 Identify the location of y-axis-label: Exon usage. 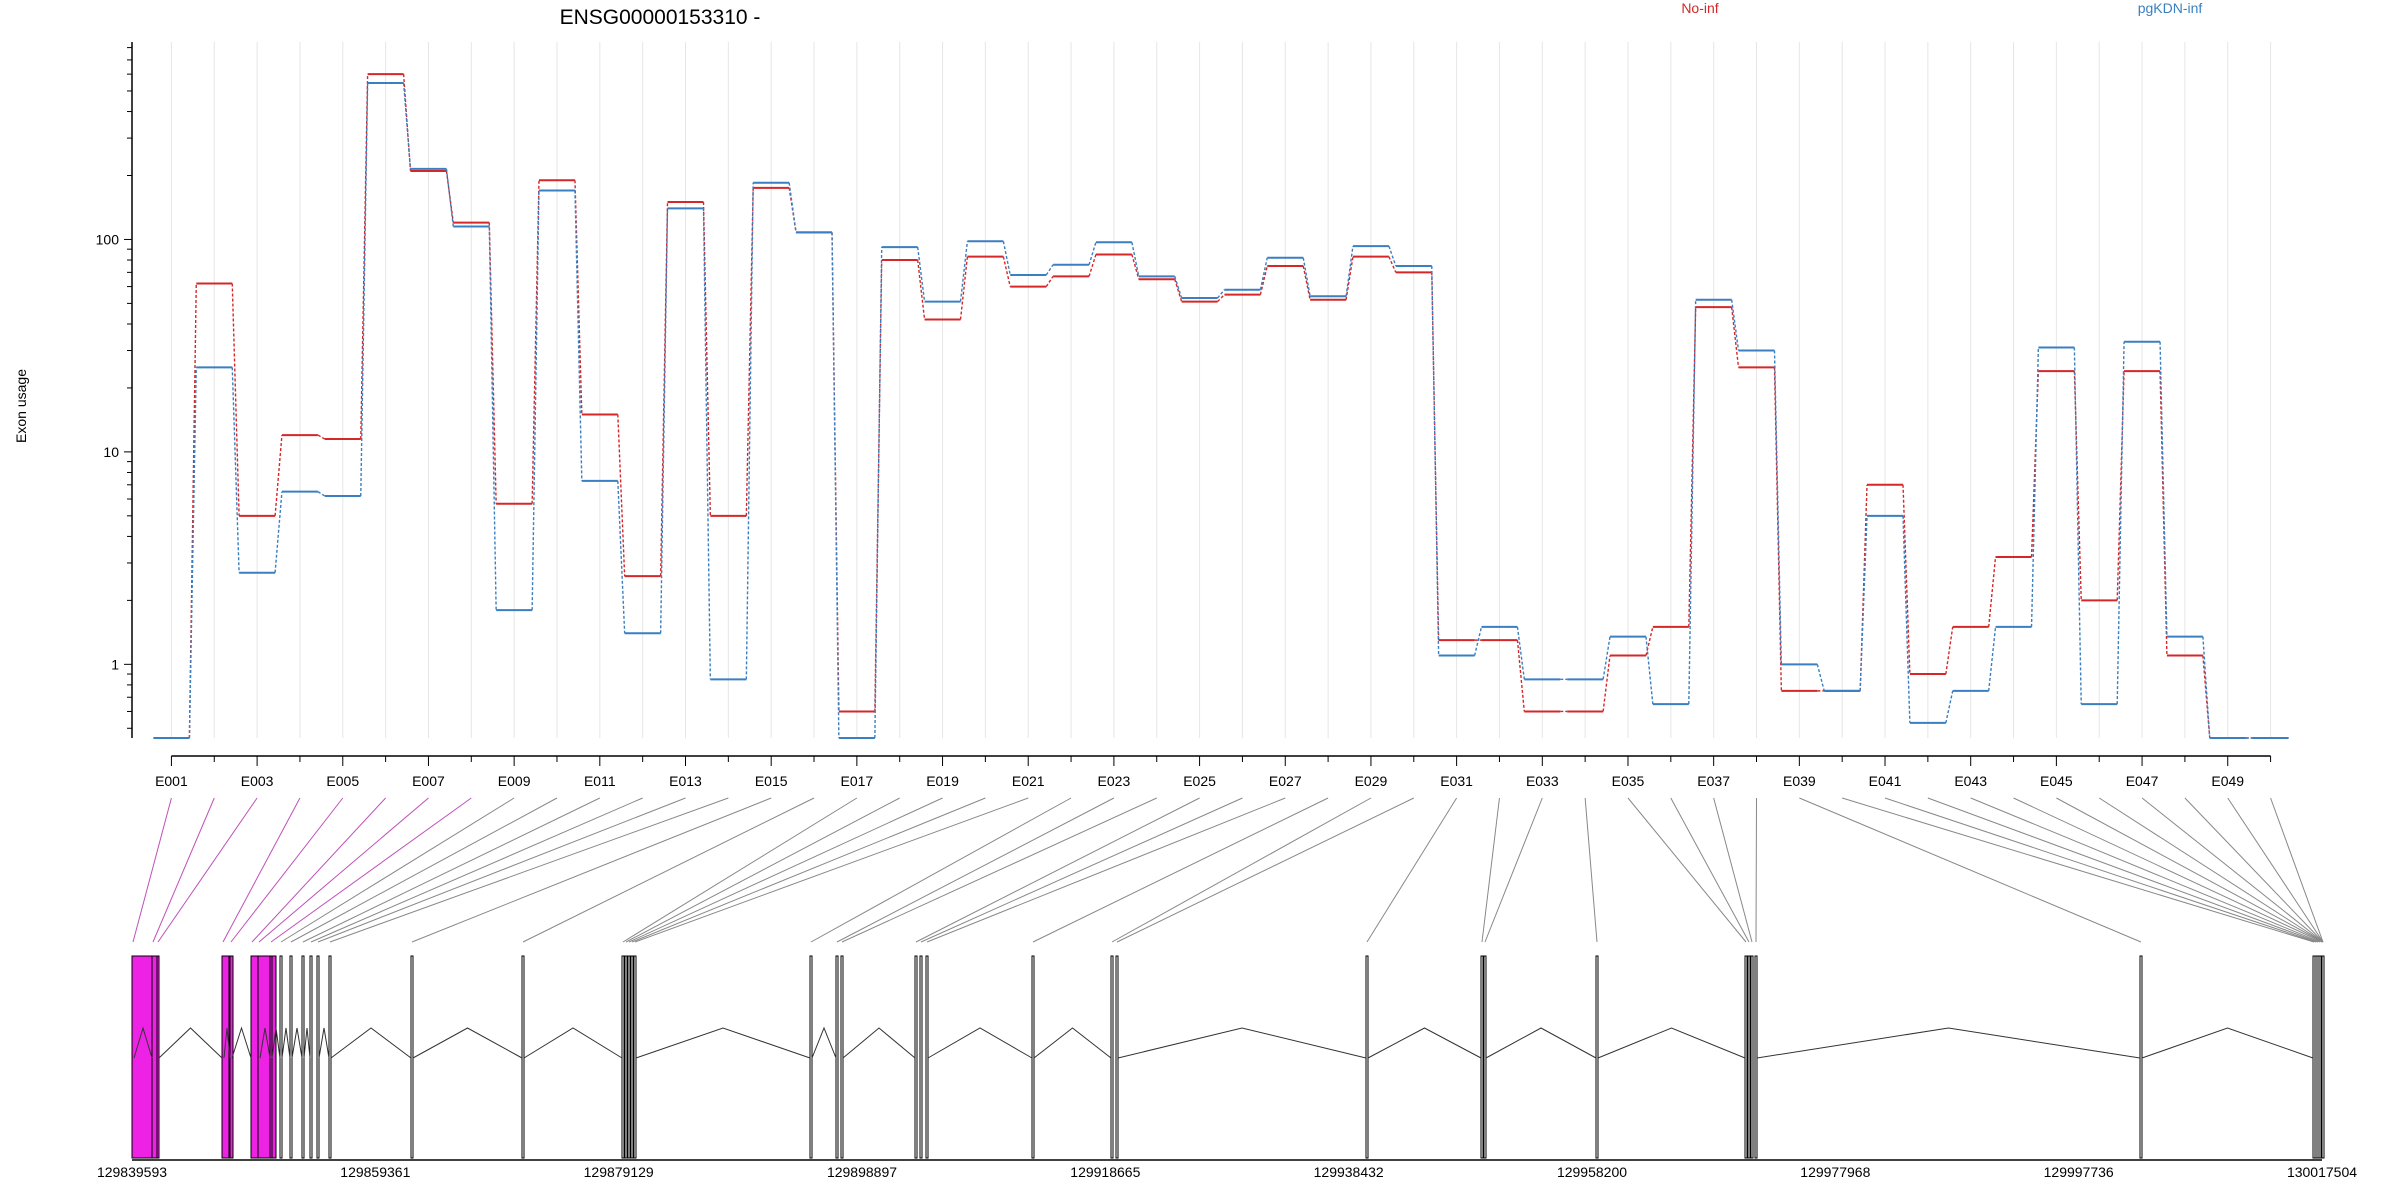
(21, 406).